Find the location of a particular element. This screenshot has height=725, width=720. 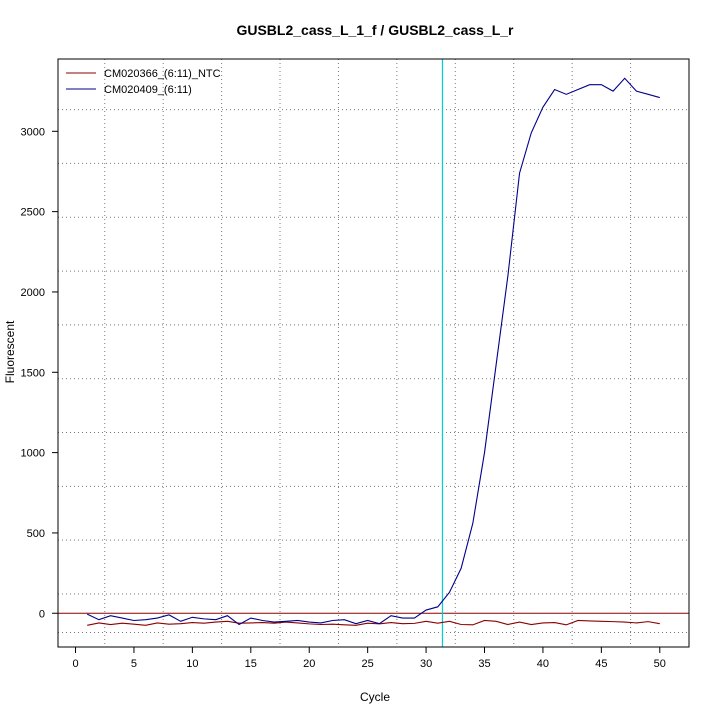

y-tick-label: 3000 is located at coordinates (33, 132).